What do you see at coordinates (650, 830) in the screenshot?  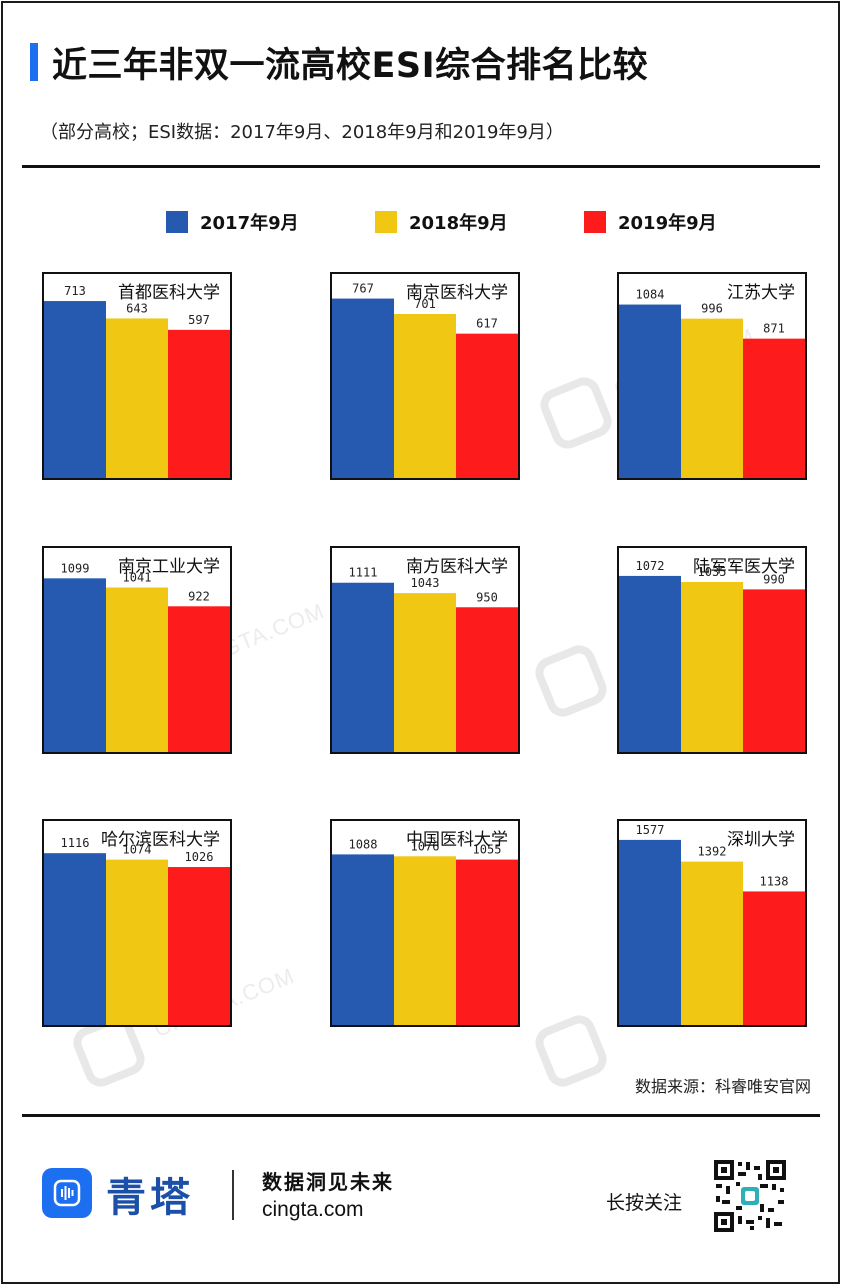 I see `data-label-2017: 1577` at bounding box center [650, 830].